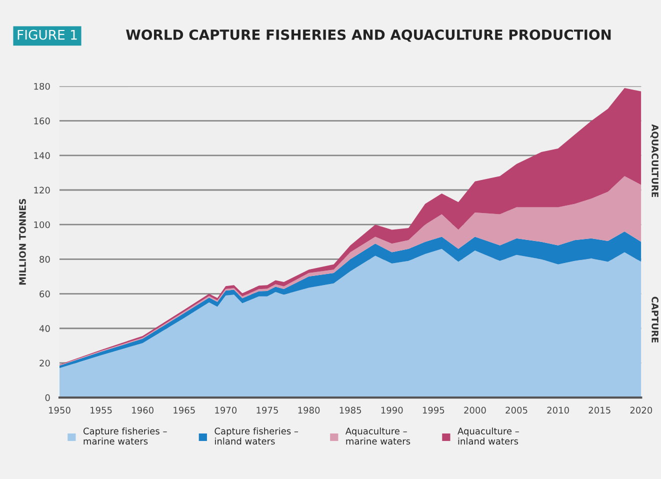 This screenshot has height=479, width=661. I want to click on x-tick-label: 1955, so click(101, 410).